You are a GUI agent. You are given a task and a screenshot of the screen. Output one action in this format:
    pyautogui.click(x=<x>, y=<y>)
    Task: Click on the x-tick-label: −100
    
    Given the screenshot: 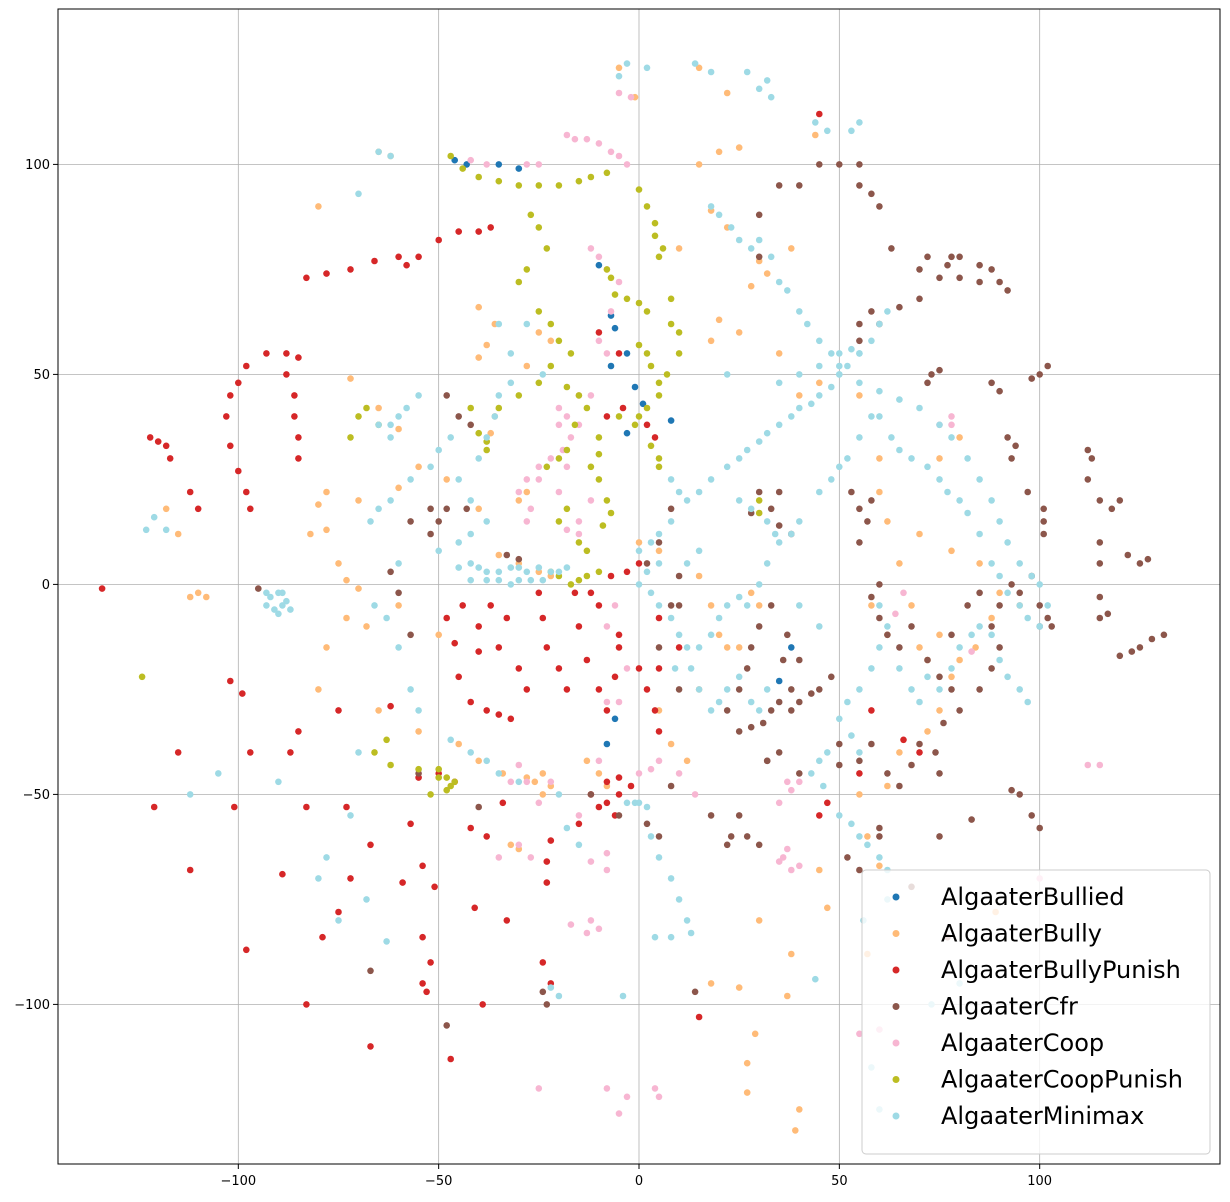 What is the action you would take?
    pyautogui.click(x=238, y=1181)
    